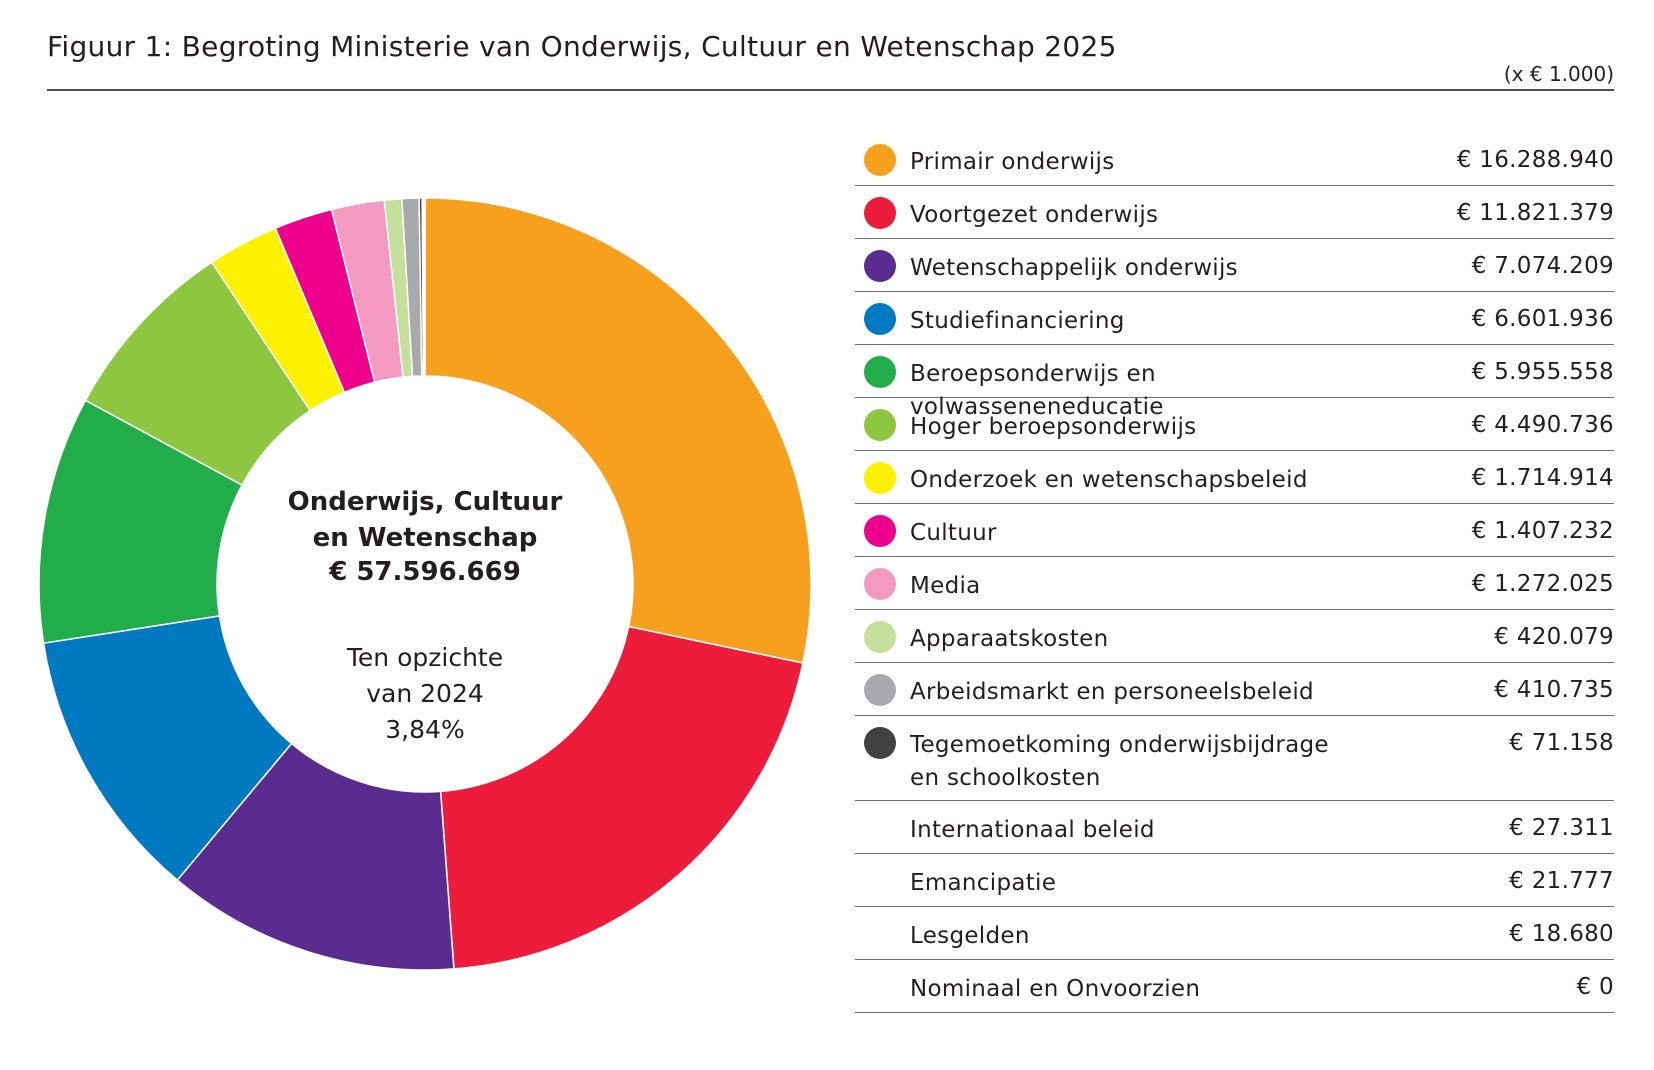 The height and width of the screenshot is (1070, 1654). Describe the element at coordinates (1112, 692) in the screenshot. I see `legend-label: Arbeidsmarkt en personeelsbeleid` at that location.